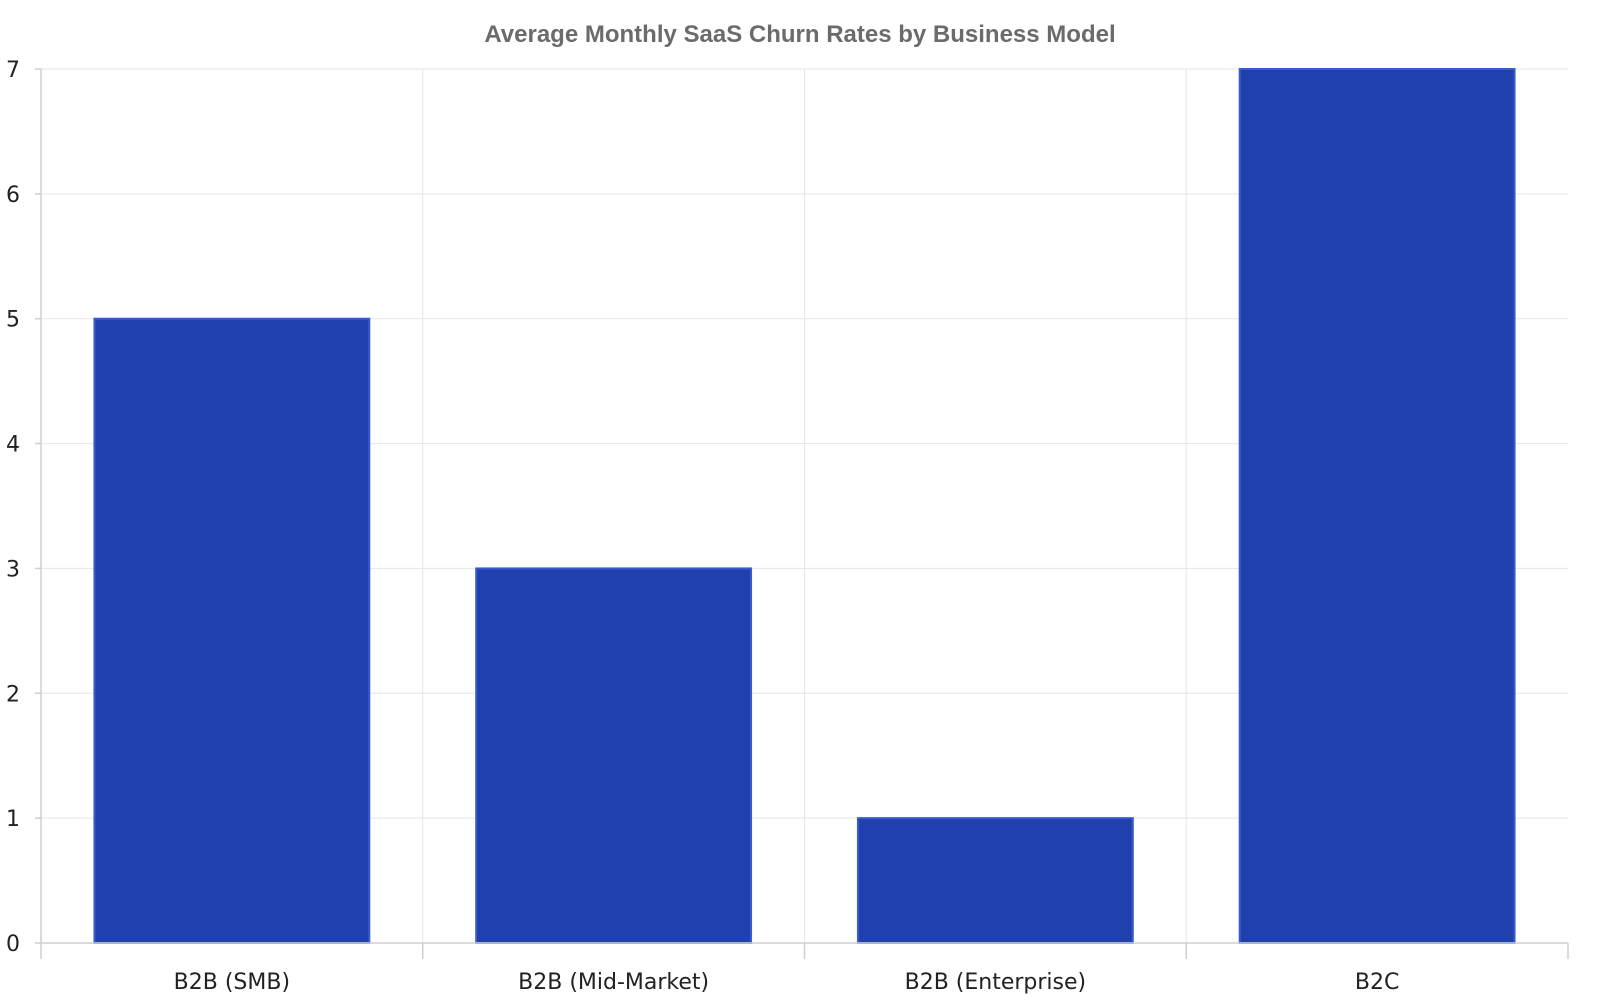  What do you see at coordinates (13, 944) in the screenshot?
I see `y-tick-label: 0` at bounding box center [13, 944].